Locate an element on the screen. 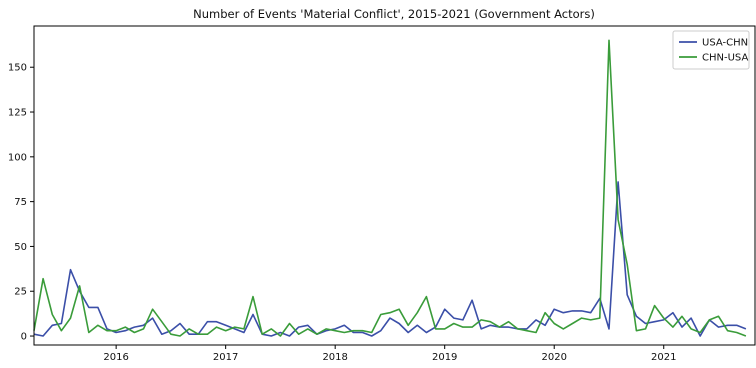  x-tick-label: 2020 is located at coordinates (553, 357).